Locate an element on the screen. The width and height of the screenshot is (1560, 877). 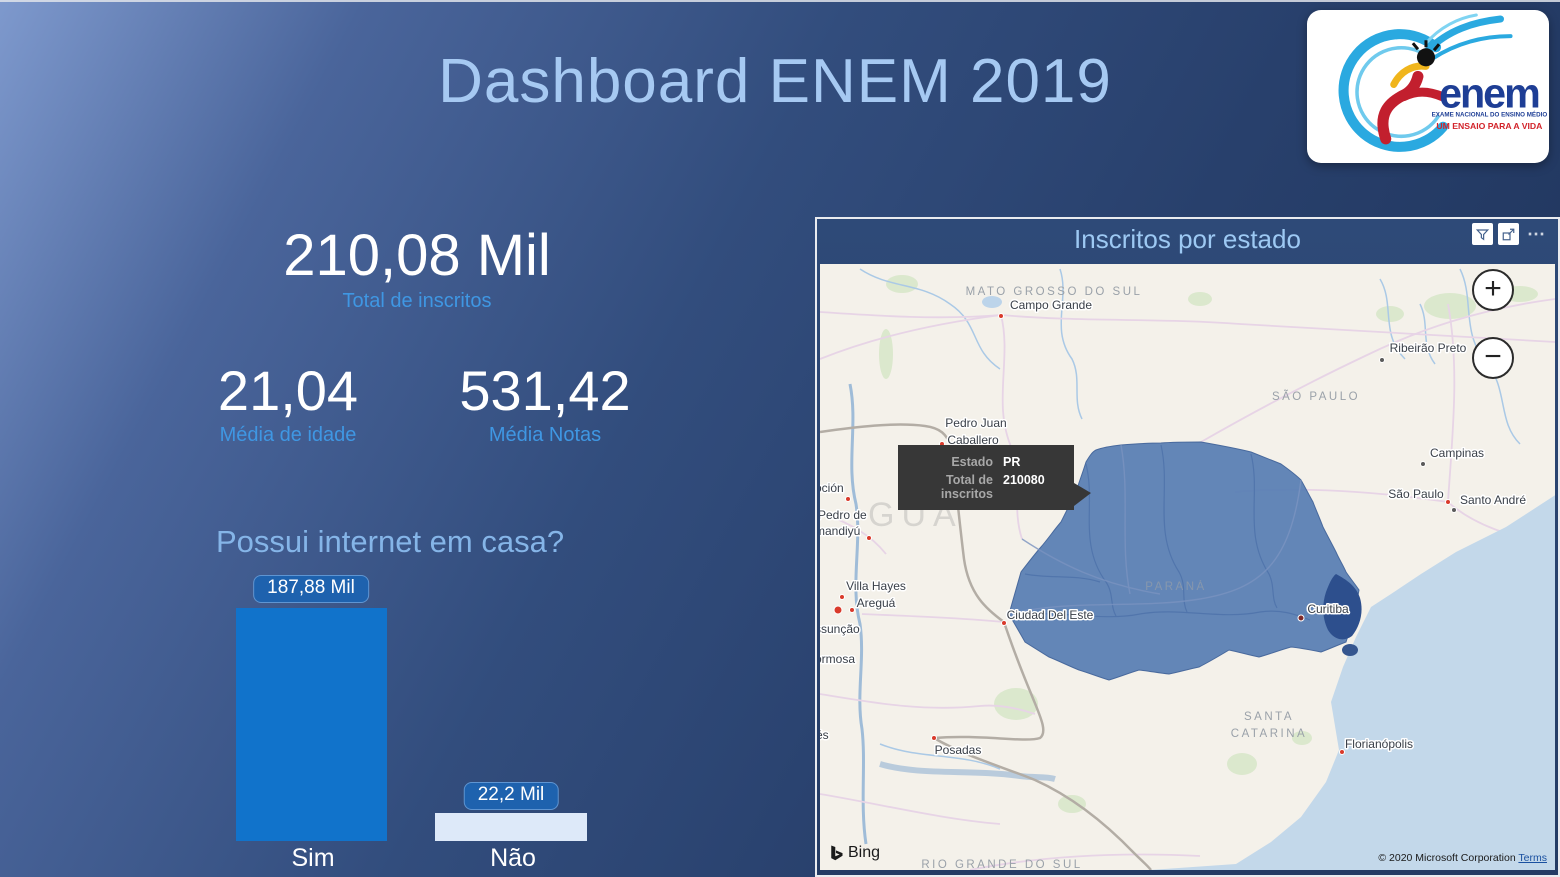
label-es-partial: és is located at coordinates (824, 735).